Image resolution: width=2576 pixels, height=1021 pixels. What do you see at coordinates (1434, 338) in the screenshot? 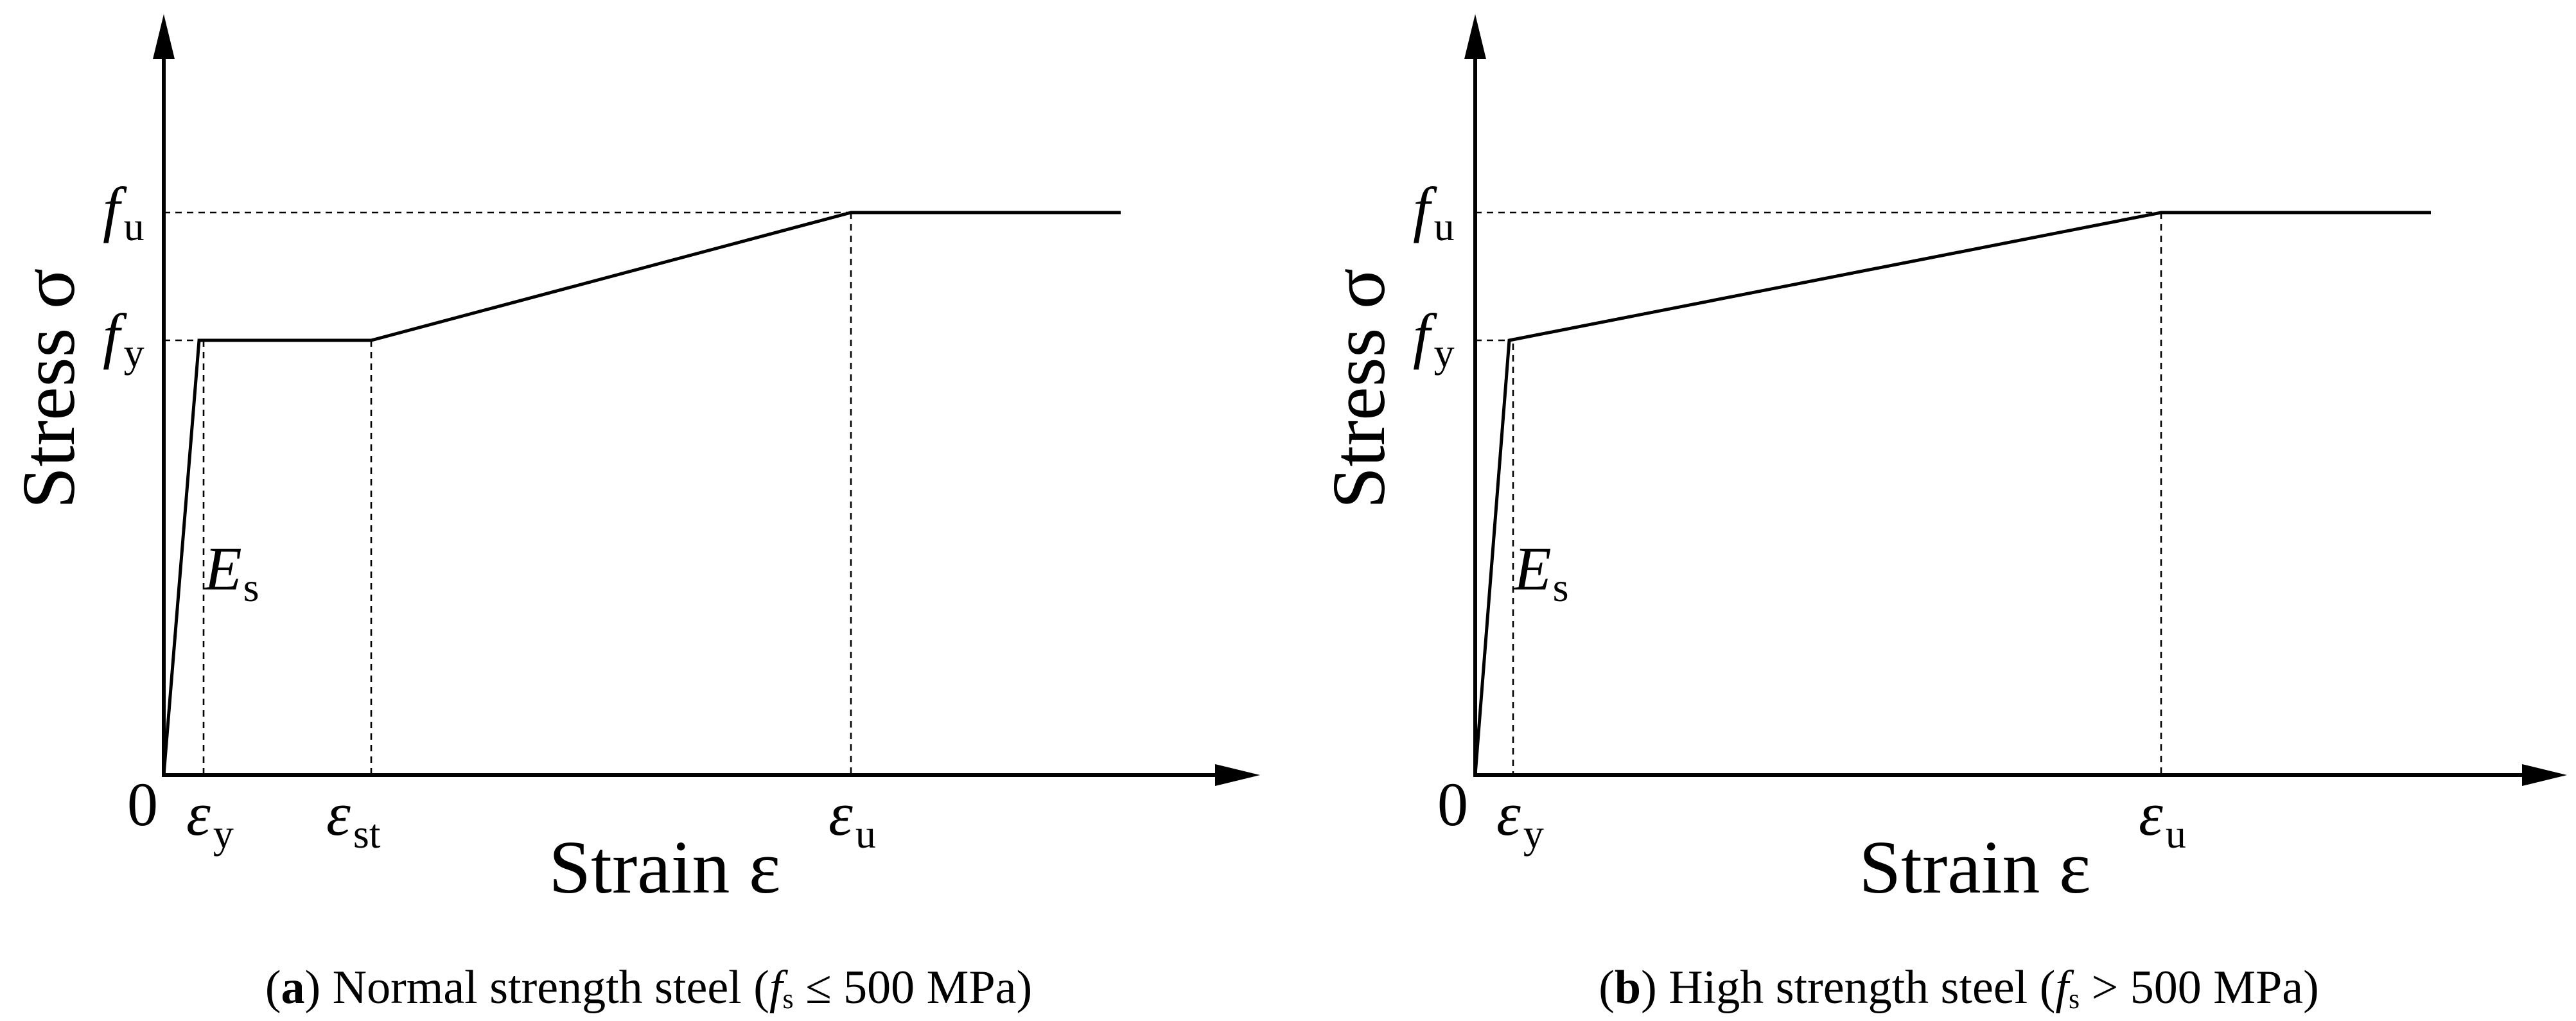
I see `panel-b-fy-label: fy` at bounding box center [1434, 338].